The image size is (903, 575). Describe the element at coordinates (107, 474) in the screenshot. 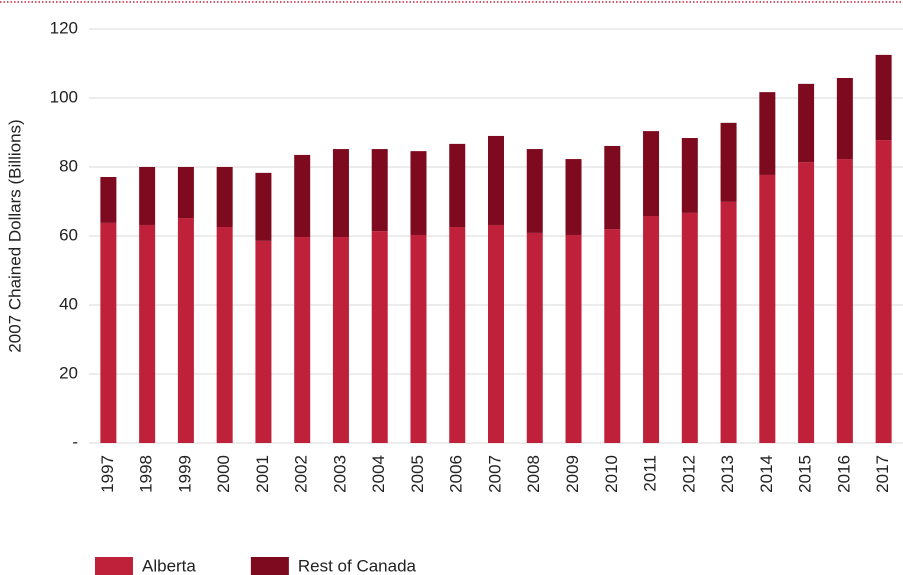

I see `x-tick-label: 1997` at that location.